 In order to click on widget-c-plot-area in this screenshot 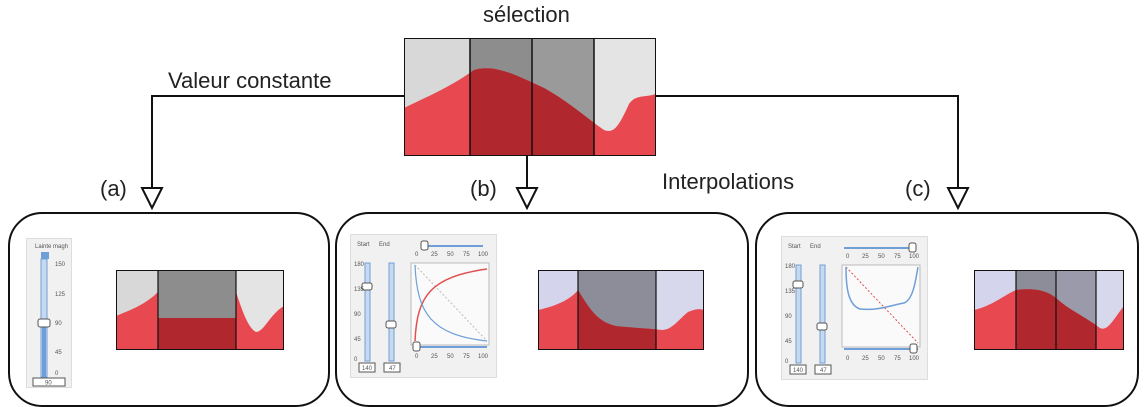, I will do `click(881, 306)`.